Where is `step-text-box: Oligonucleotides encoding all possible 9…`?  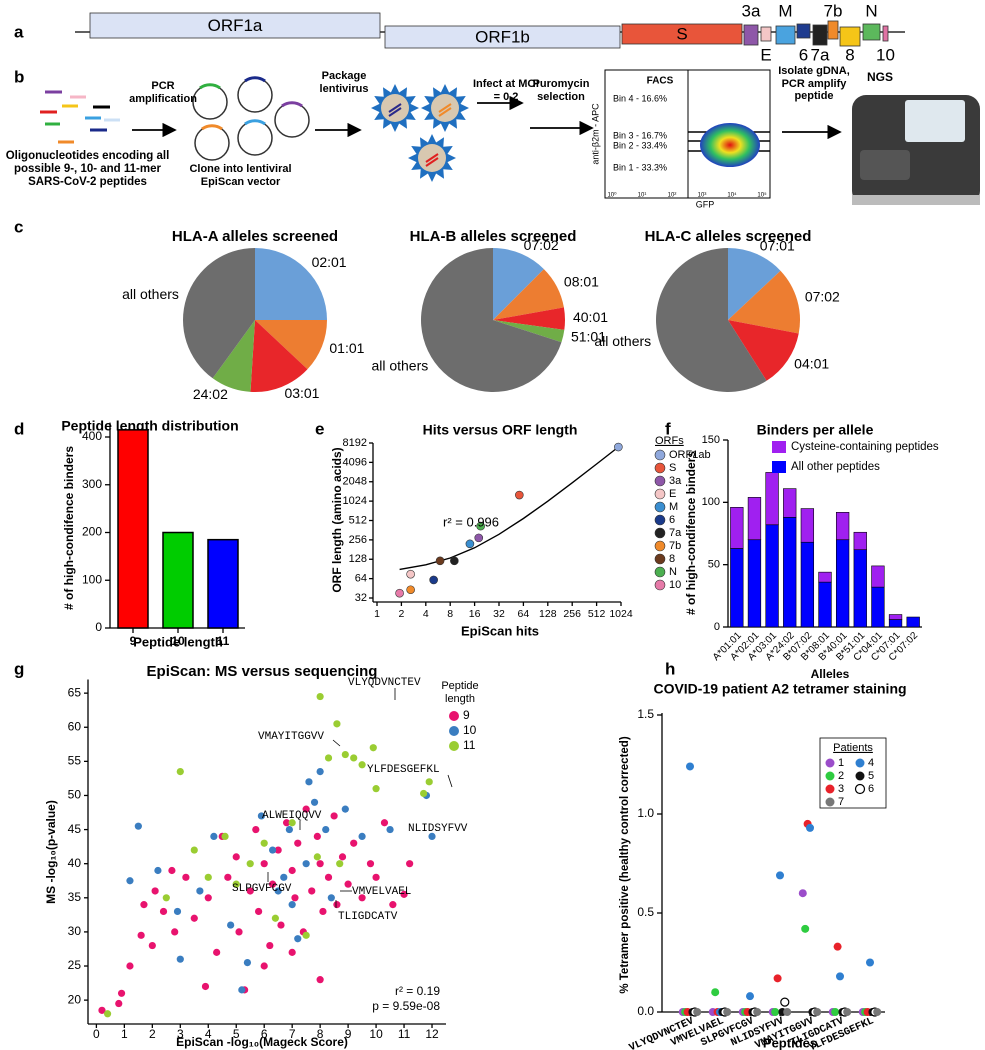 step-text-box: Oligonucleotides encoding all possible 9… is located at coordinates (87, 169).